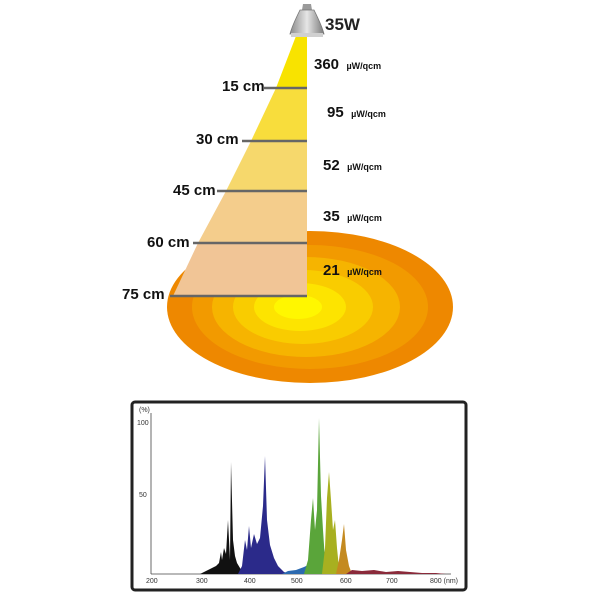 This screenshot has width=600, height=600. What do you see at coordinates (331, 216) in the screenshot?
I see `irradiance-value: 35` at bounding box center [331, 216].